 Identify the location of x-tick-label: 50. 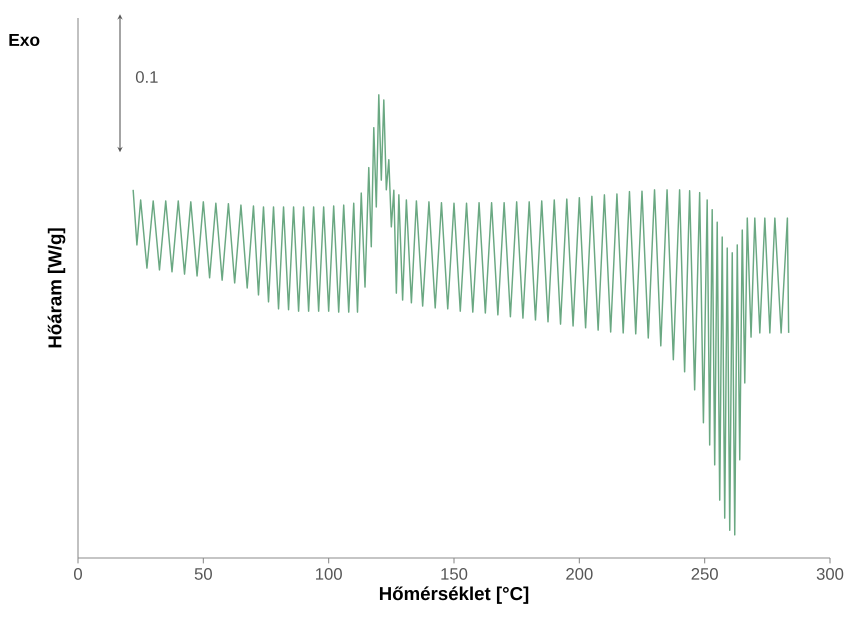
(203, 574).